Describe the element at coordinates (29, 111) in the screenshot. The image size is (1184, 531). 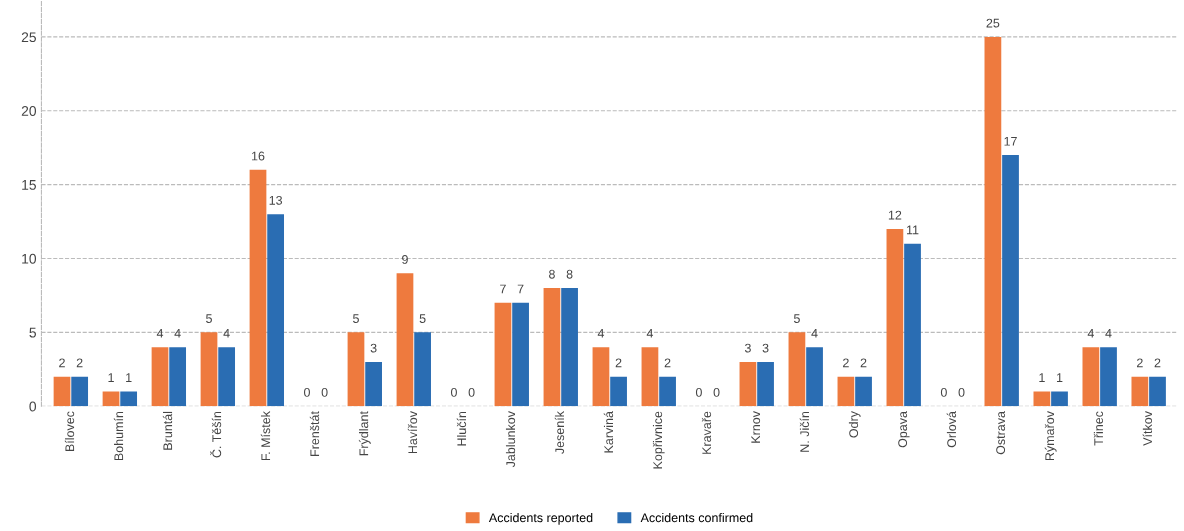
I see `y-tick-label: 20` at that location.